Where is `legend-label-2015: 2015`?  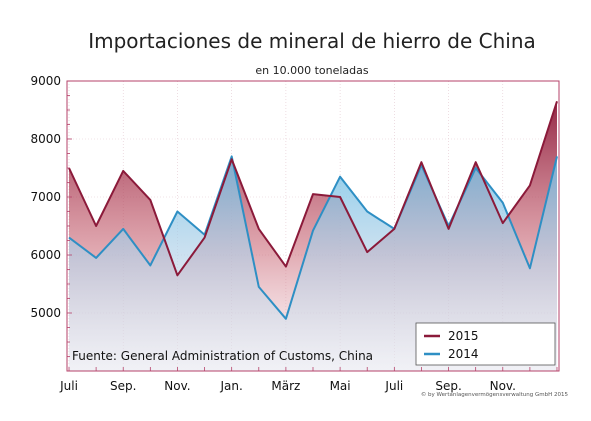
legend-label-2015: 2015 is located at coordinates (463, 336).